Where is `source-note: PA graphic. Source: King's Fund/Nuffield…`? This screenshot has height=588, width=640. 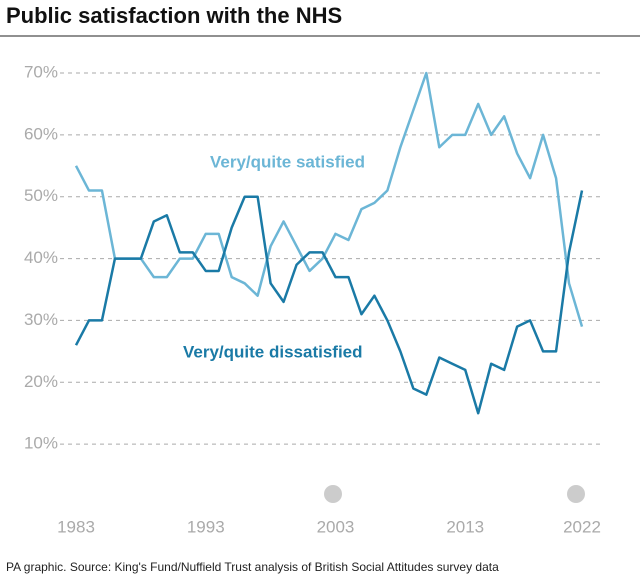
source-note: PA graphic. Source: King's Fund/Nuffield… is located at coordinates (252, 567).